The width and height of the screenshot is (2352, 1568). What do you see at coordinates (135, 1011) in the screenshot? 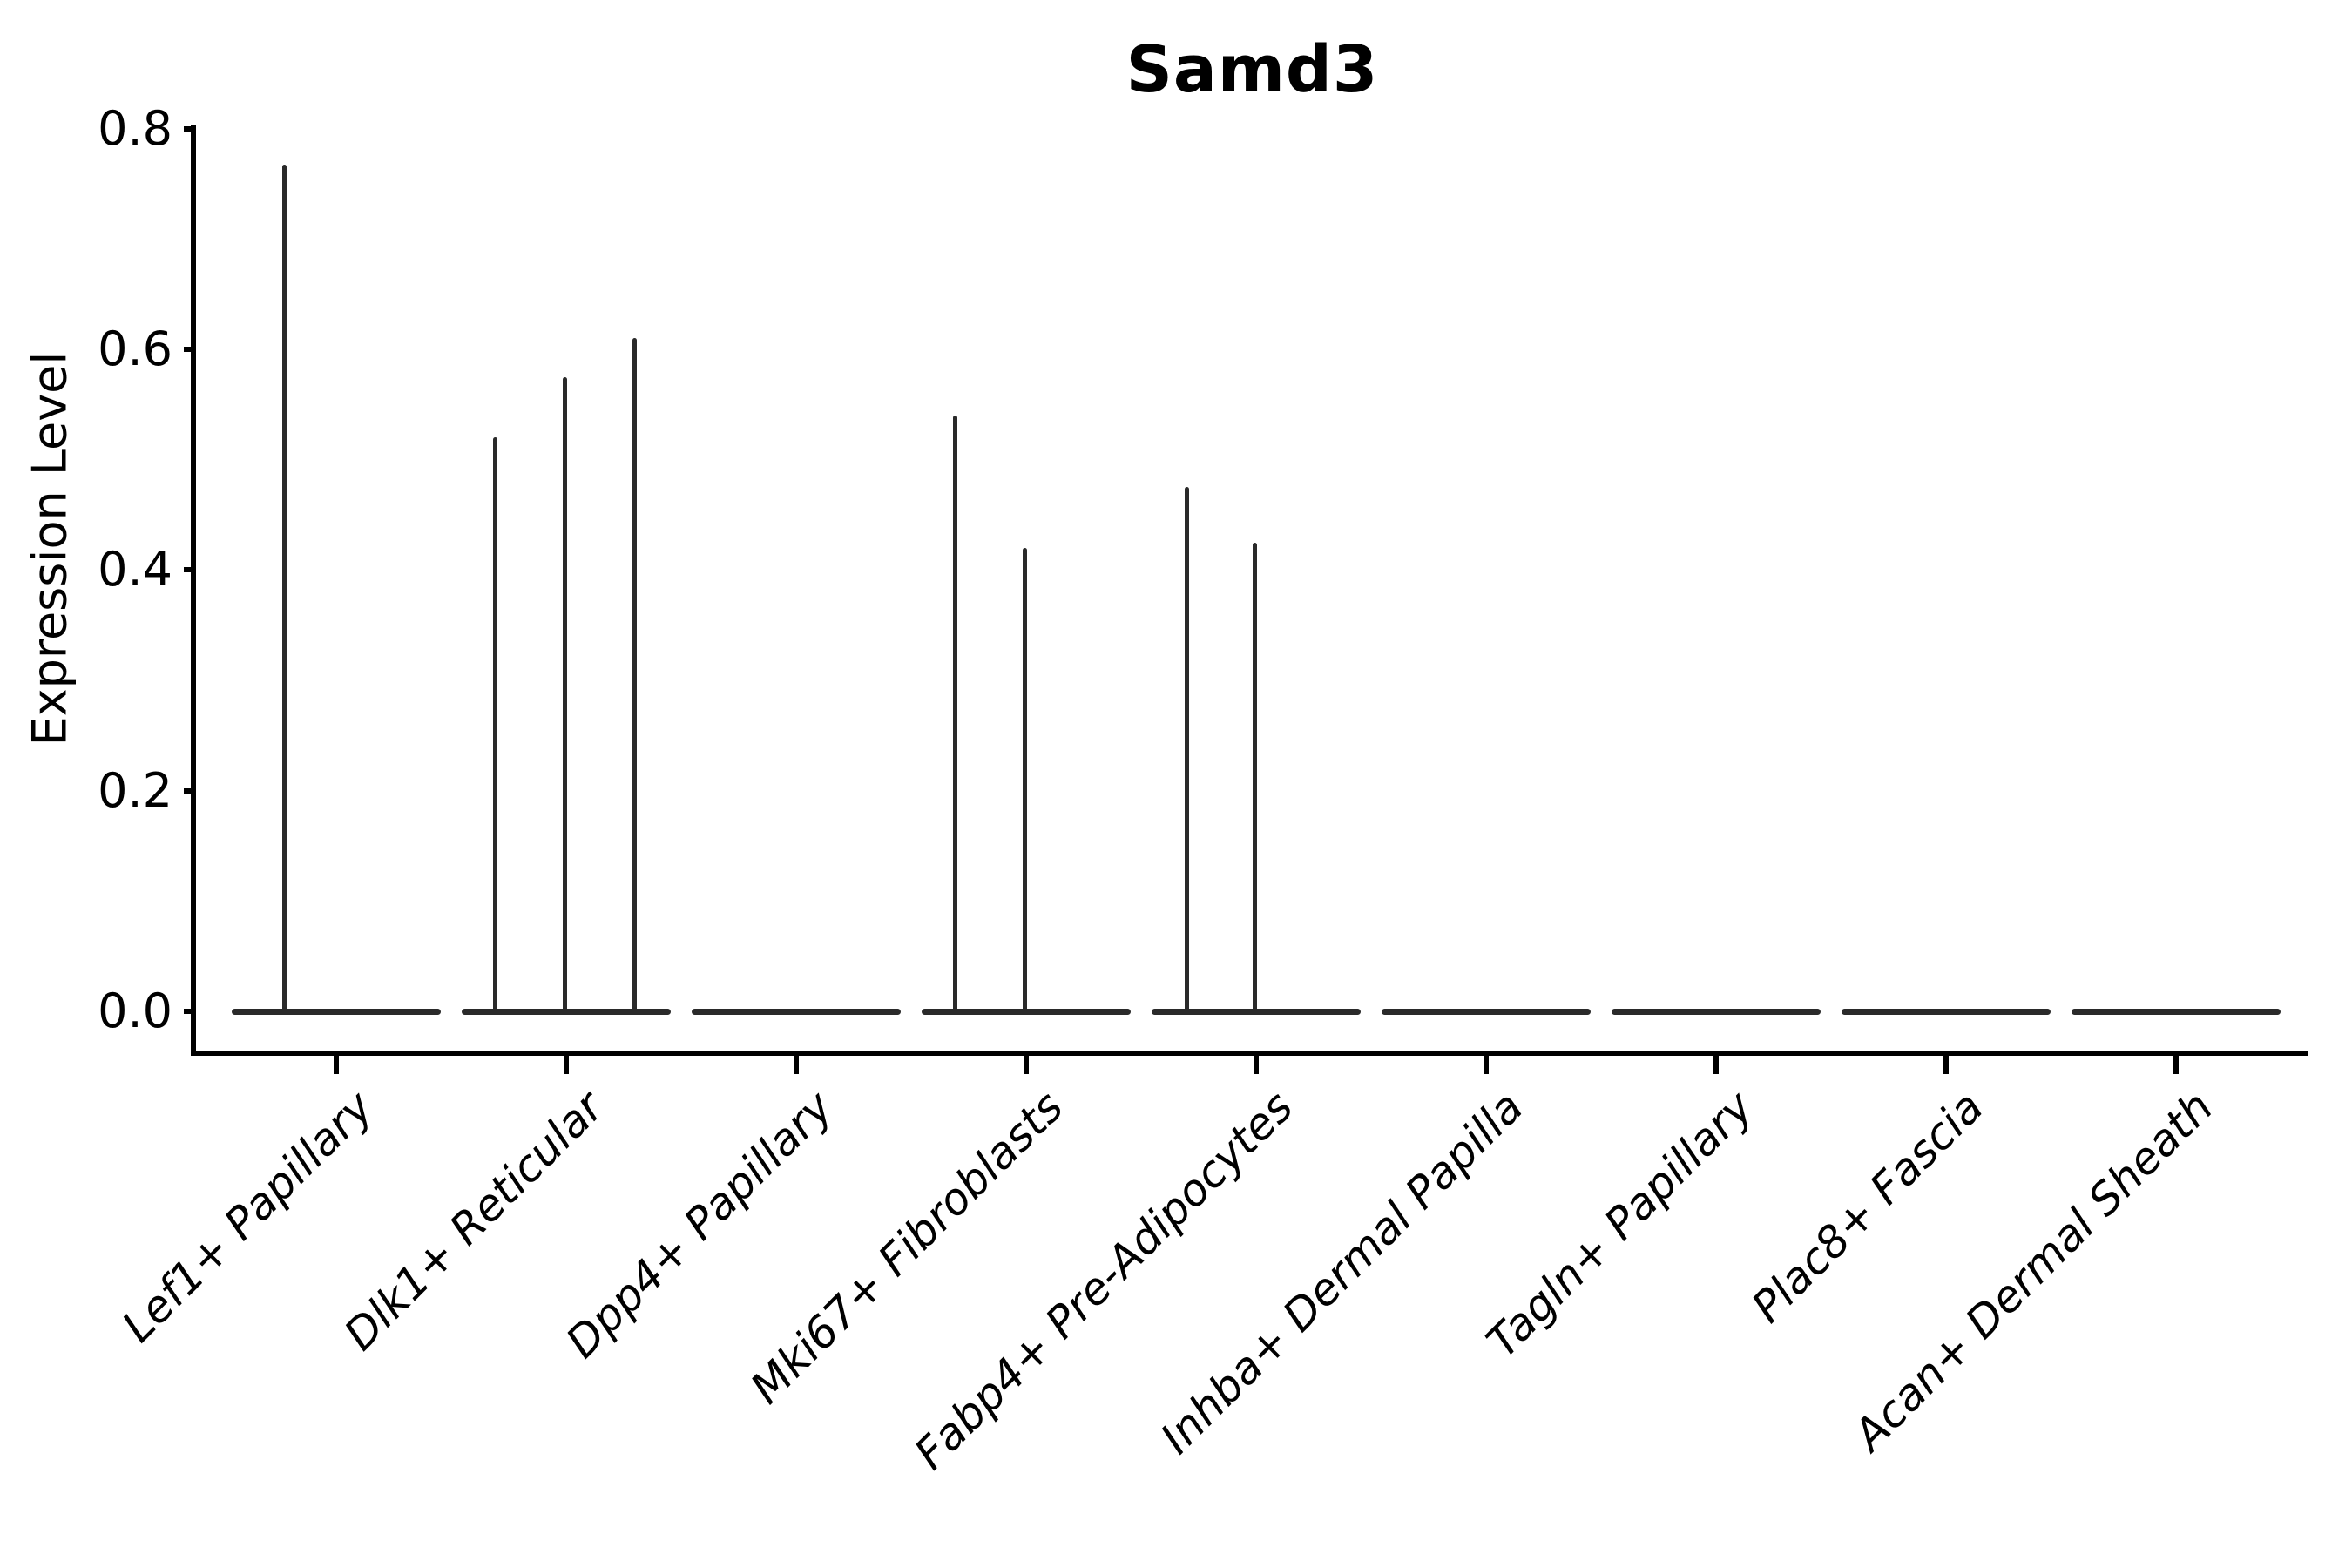
I see `y-tick-label: 0.0` at bounding box center [135, 1011].